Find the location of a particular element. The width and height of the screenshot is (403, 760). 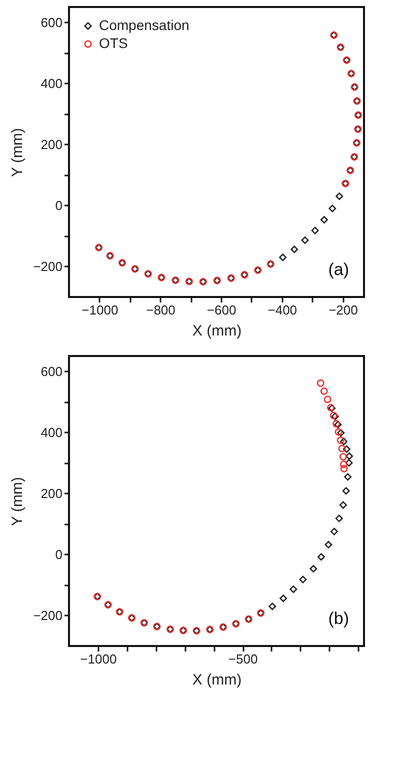

legend-label: Compensation is located at coordinates (144, 25).